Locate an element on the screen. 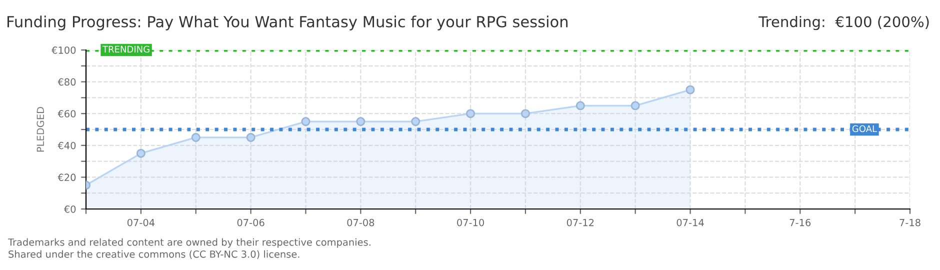 The height and width of the screenshot is (270, 940). x-tick-label: 07-06 is located at coordinates (250, 222).